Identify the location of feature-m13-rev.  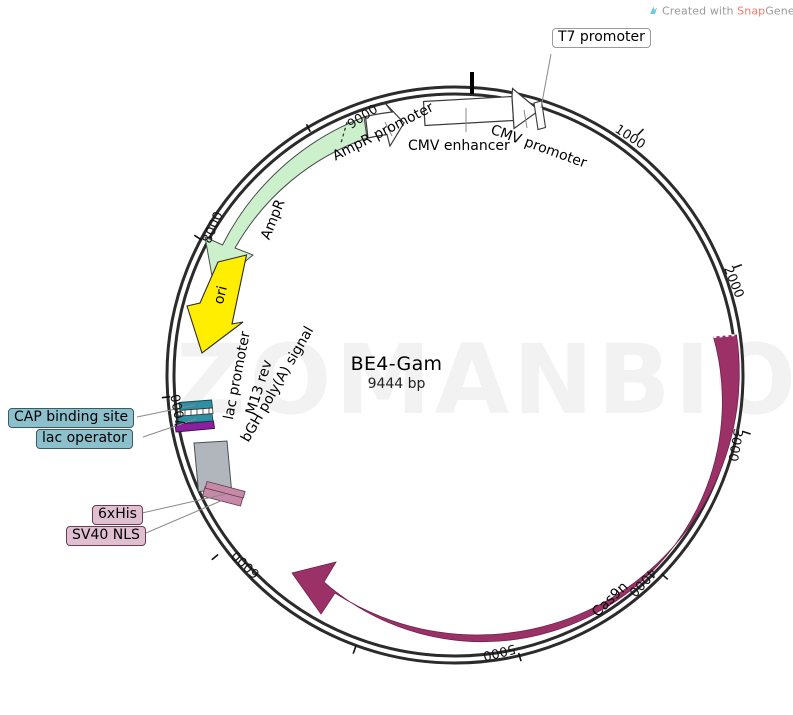
(196, 412).